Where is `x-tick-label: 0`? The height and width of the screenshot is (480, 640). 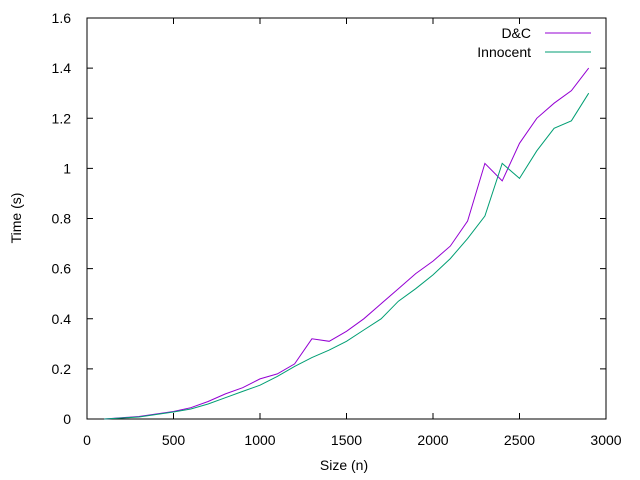
x-tick-label: 0 is located at coordinates (87, 440).